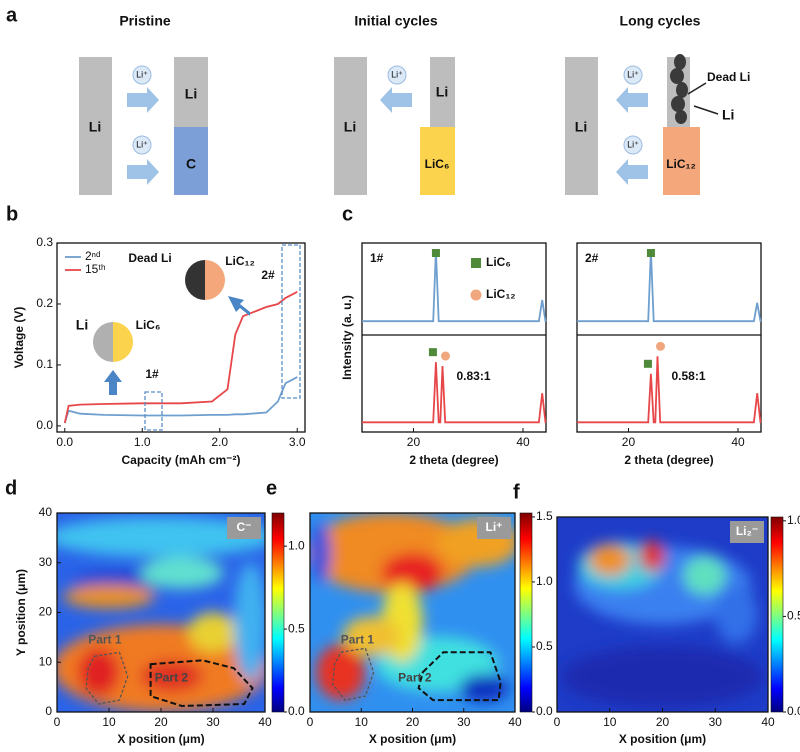 This screenshot has width=800, height=752. What do you see at coordinates (544, 516) in the screenshot?
I see `colorbar-tick-label: 1.5` at bounding box center [544, 516].